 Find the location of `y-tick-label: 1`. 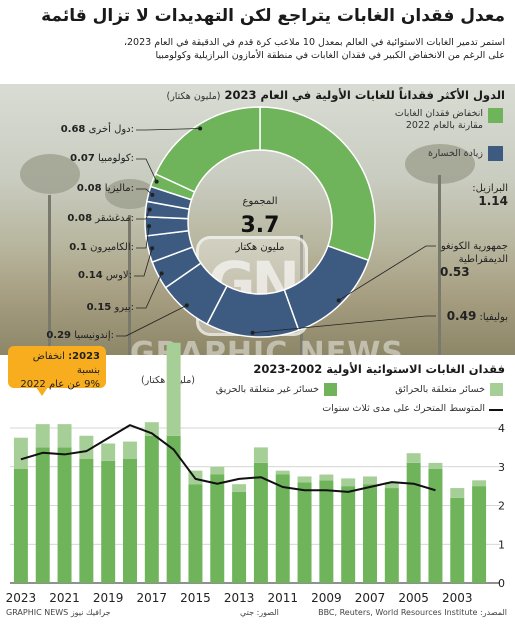

y-tick-label: 1 is located at coordinates (501, 544).